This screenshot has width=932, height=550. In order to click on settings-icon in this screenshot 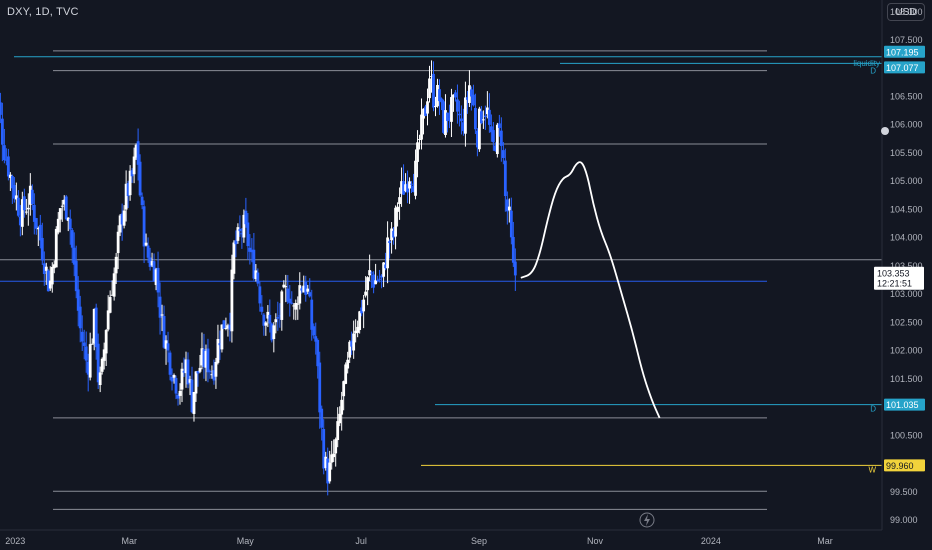, I will do `click(885, 131)`.